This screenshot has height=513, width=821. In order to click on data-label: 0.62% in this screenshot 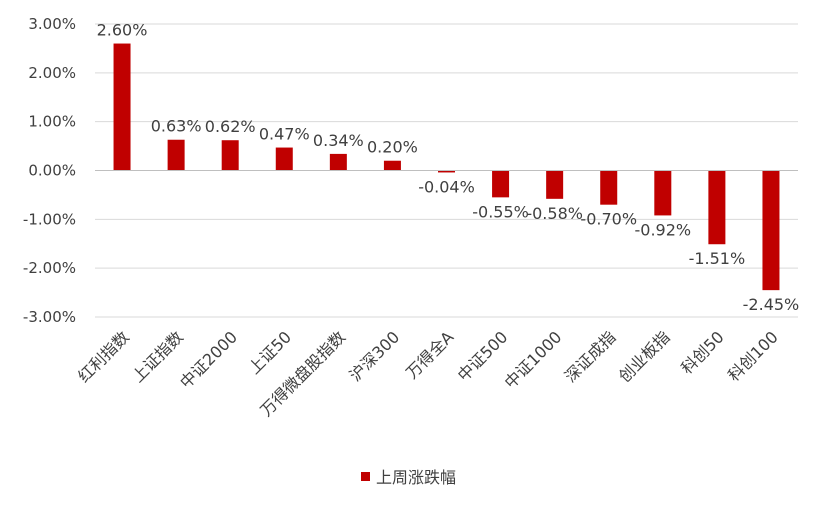, I will do `click(230, 126)`.